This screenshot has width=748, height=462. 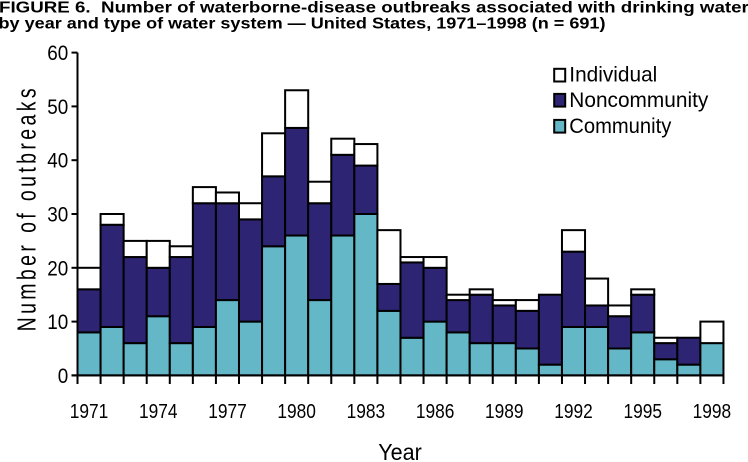 What do you see at coordinates (620, 126) in the screenshot?
I see `svg-text: Community` at bounding box center [620, 126].